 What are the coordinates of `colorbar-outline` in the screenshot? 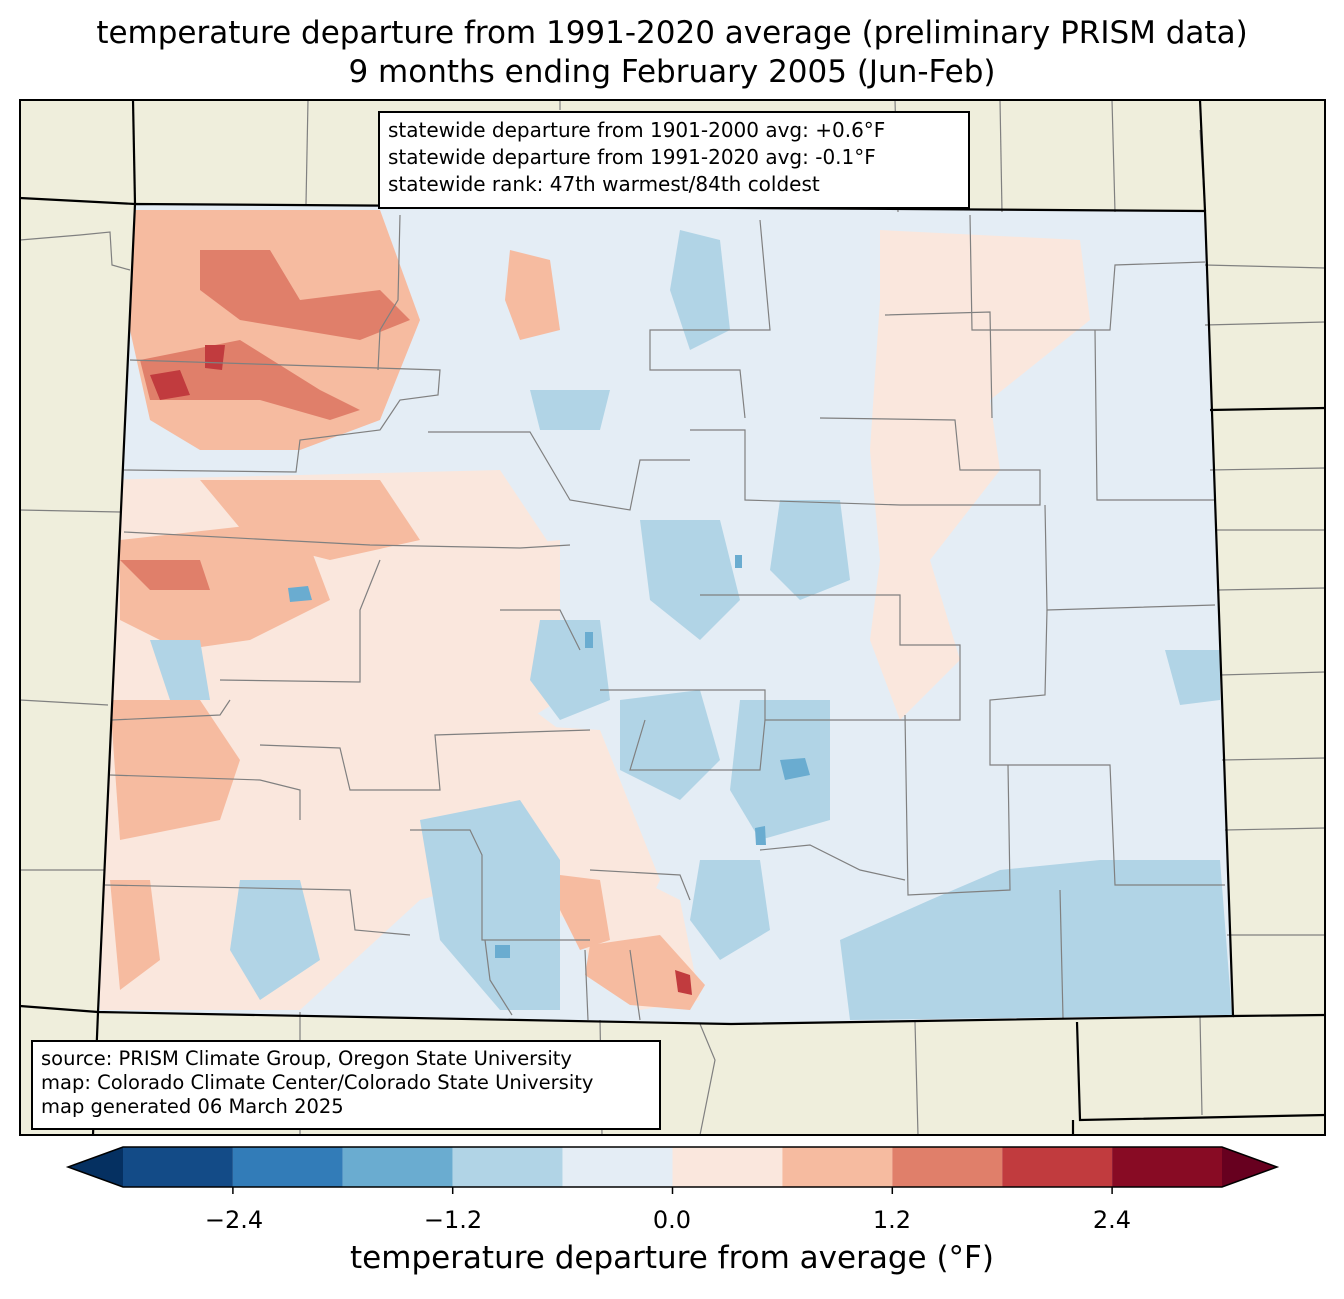 It's located at (672, 1167).